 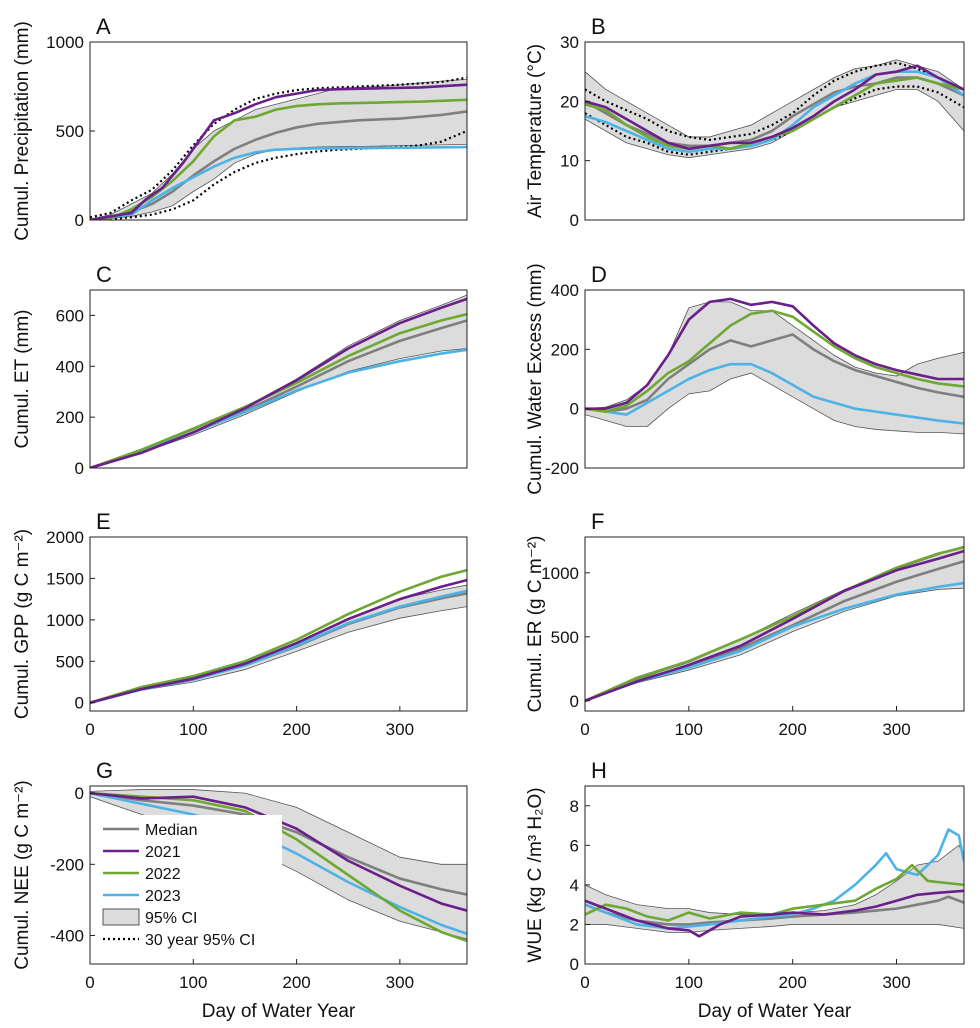 What do you see at coordinates (569, 161) in the screenshot?
I see `ytick-label: 10` at bounding box center [569, 161].